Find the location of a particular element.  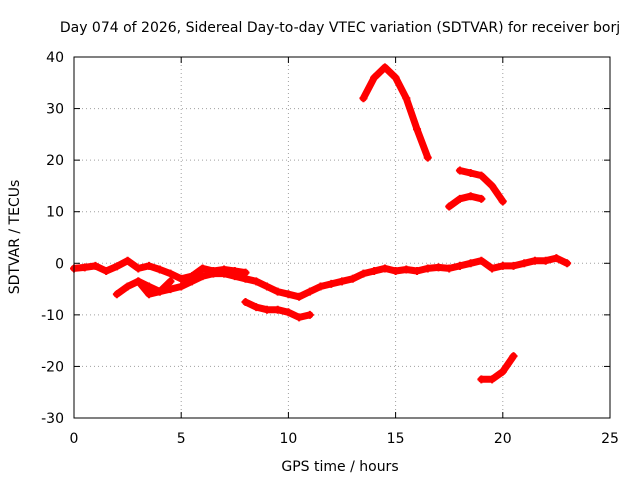

series-trace-g is located at coordinates (465, 201).